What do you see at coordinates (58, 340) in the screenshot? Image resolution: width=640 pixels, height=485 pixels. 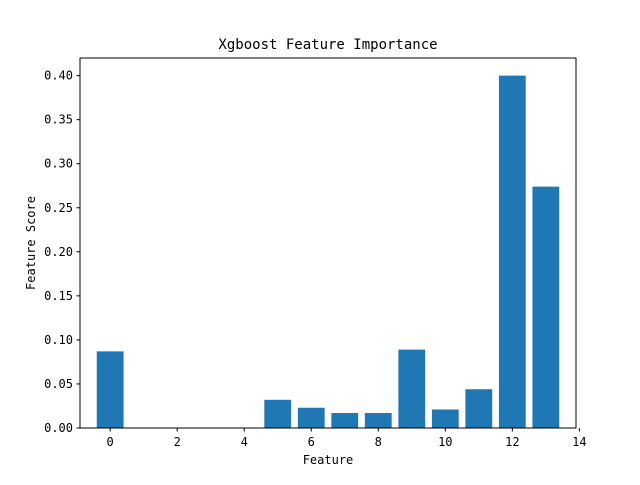 I see `y-tick-label: 0.10` at bounding box center [58, 340].